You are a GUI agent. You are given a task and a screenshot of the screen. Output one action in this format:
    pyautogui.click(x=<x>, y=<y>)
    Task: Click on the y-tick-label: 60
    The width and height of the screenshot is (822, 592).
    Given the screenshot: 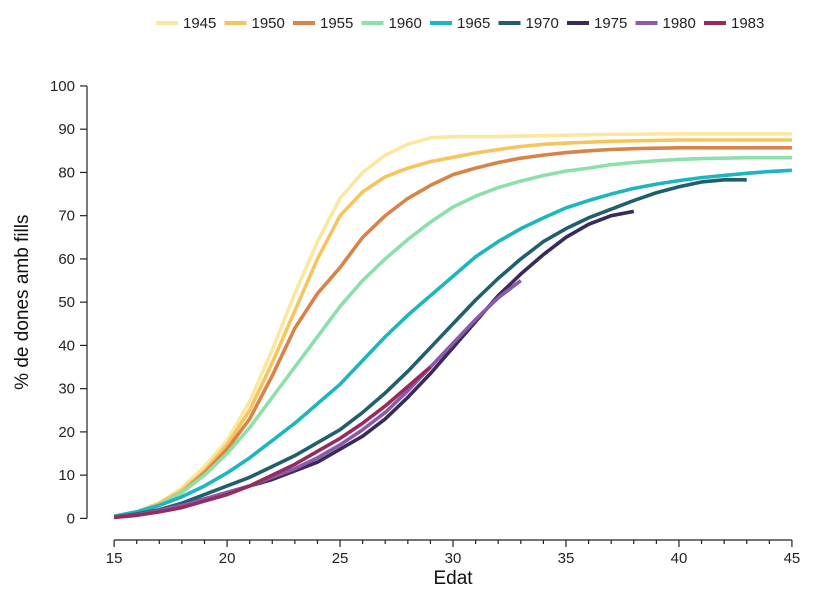 What is the action you would take?
    pyautogui.click(x=66, y=259)
    